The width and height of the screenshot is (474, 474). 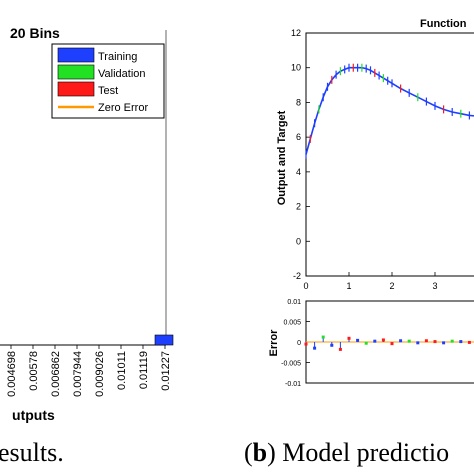 What do you see at coordinates (300, 154) in the screenshot?
I see `function-y-ticks: 12 10 8 6 4 2 0 -2` at bounding box center [300, 154].